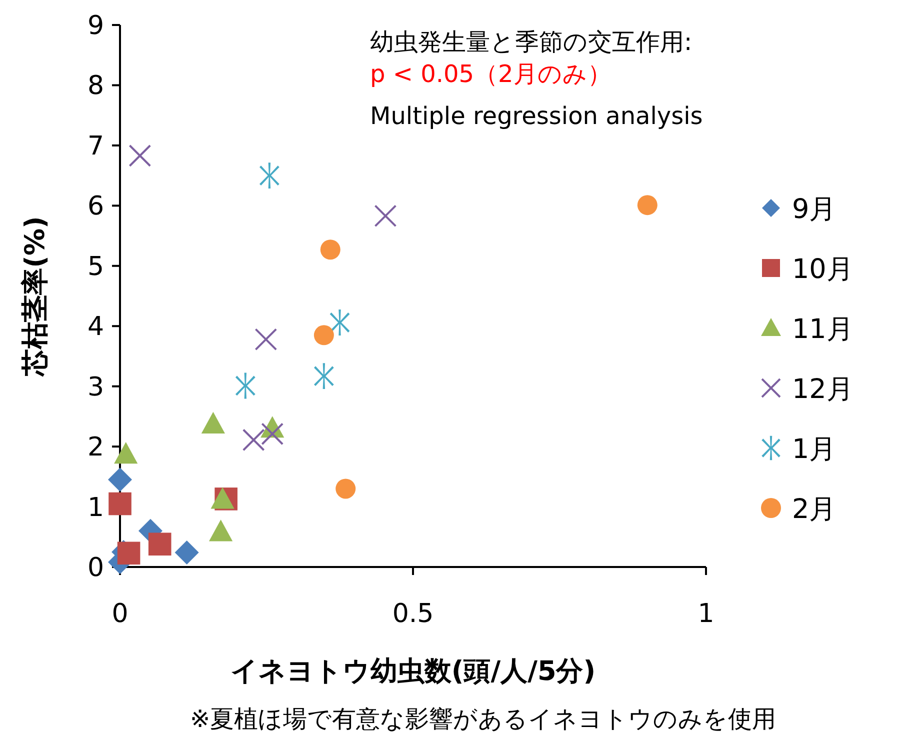 This screenshot has height=733, width=910. What do you see at coordinates (413, 614) in the screenshot?
I see `x-tick-label: 0.5` at bounding box center [413, 614].